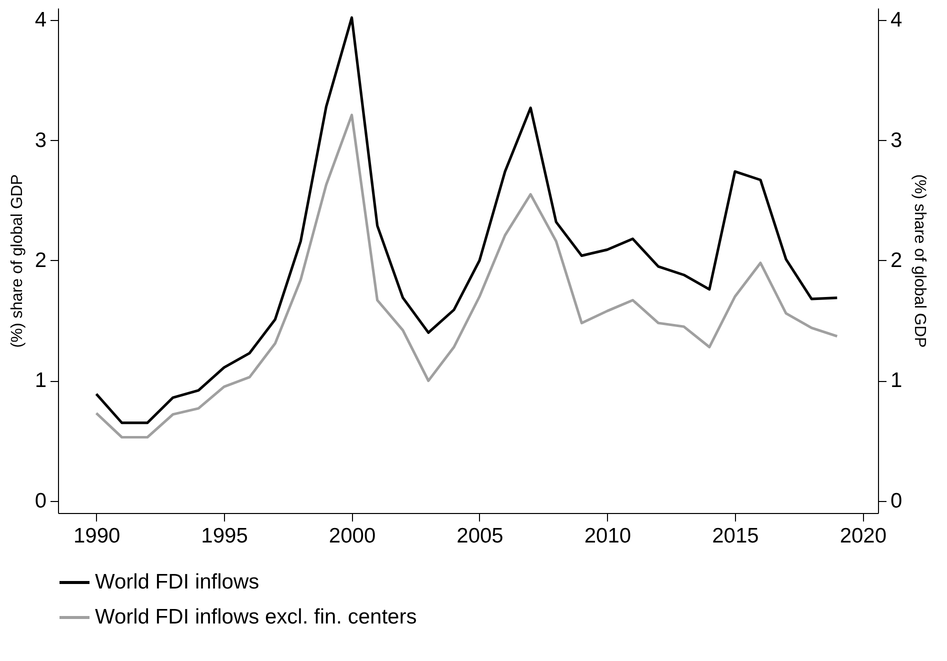 The image size is (947, 661). What do you see at coordinates (608, 536) in the screenshot?
I see `x-tick-label: 2010` at bounding box center [608, 536].